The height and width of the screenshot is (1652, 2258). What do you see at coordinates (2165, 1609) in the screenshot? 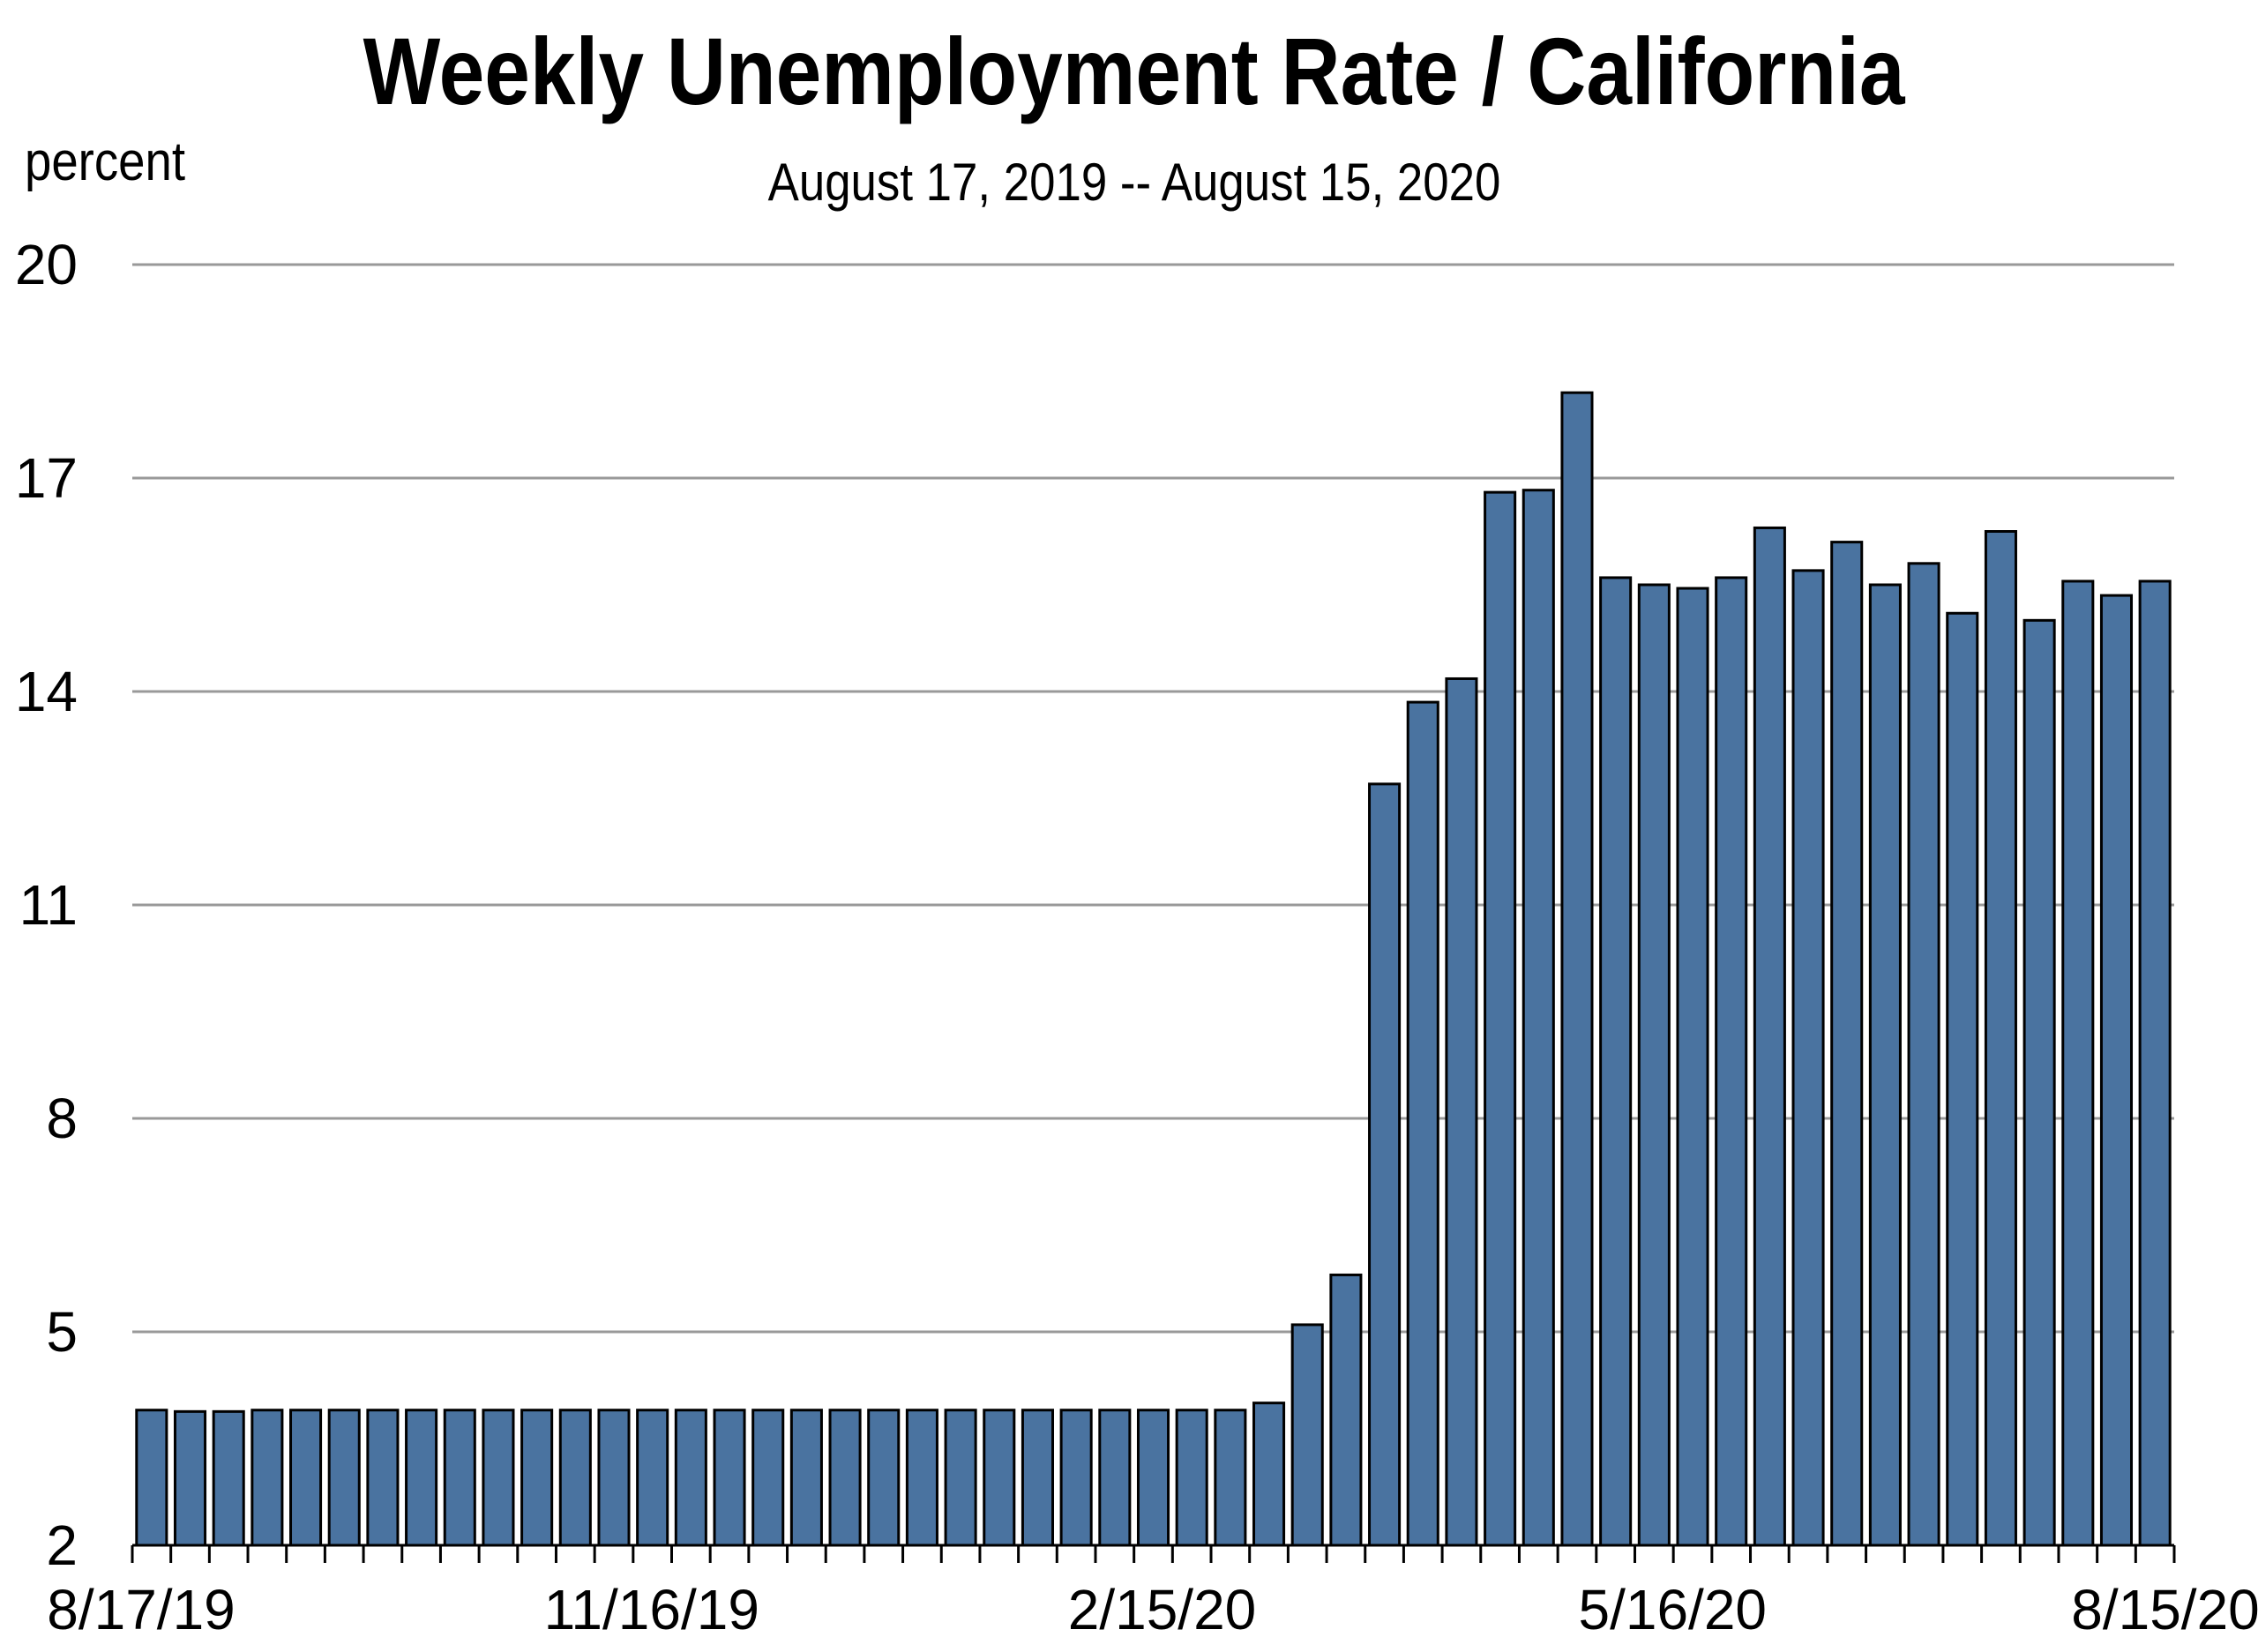
I see `x-tick-label: 8/15/20` at bounding box center [2165, 1609].